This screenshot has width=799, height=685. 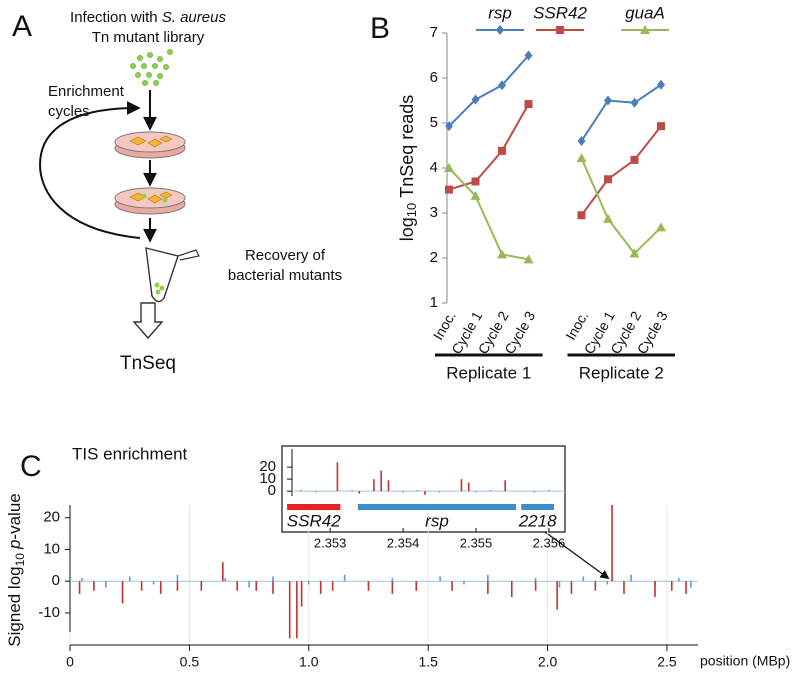 What do you see at coordinates (548, 662) in the screenshot?
I see `x-tick-label: 2.0` at bounding box center [548, 662].